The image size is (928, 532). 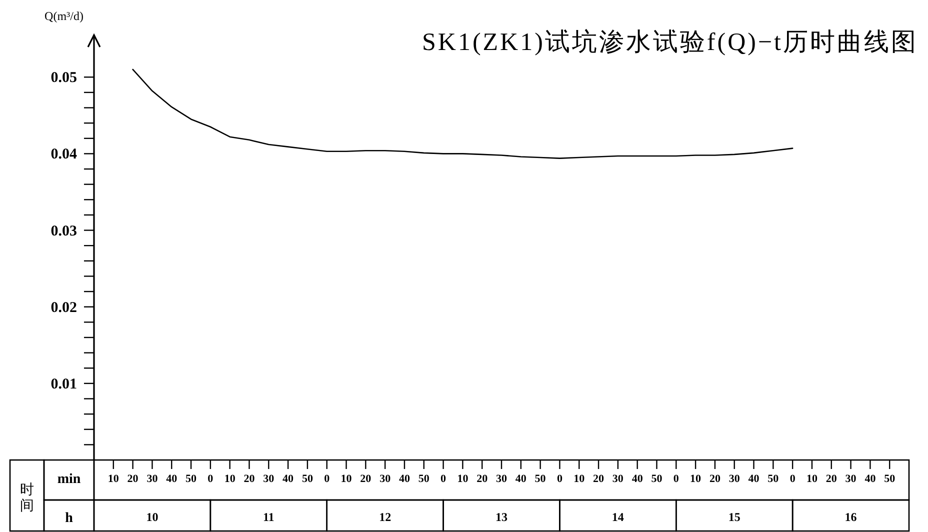 What do you see at coordinates (27, 498) in the screenshot?
I see `text: 时间` at bounding box center [27, 498].